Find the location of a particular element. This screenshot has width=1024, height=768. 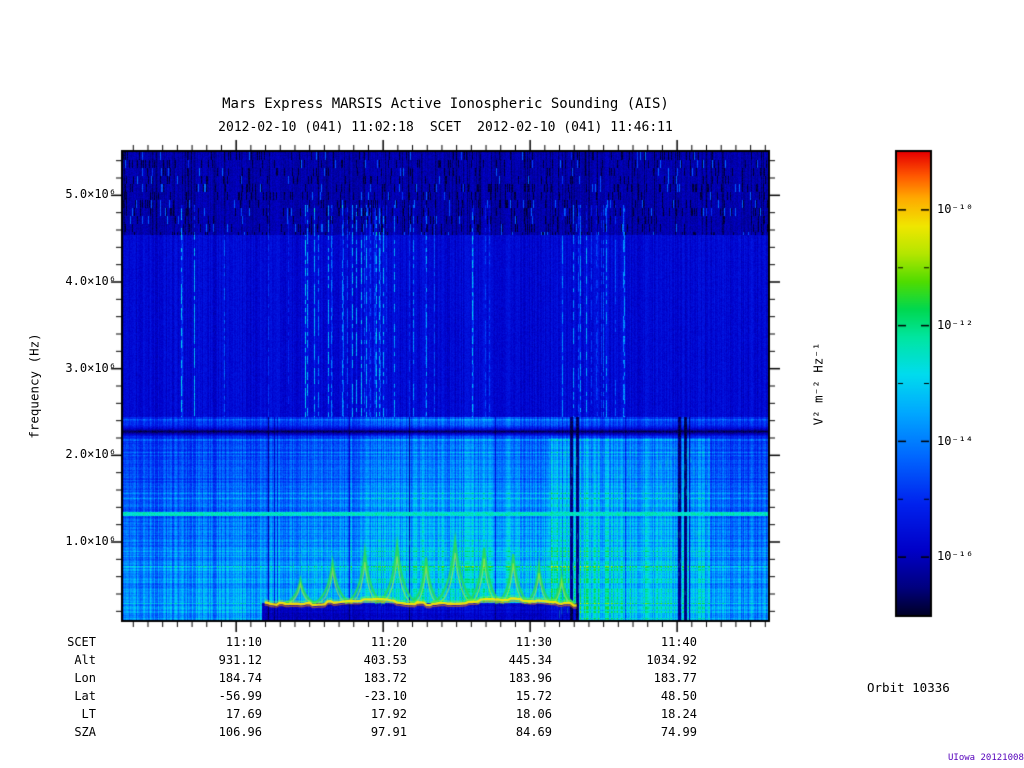

table-cell: 15.72 is located at coordinates (533, 696).